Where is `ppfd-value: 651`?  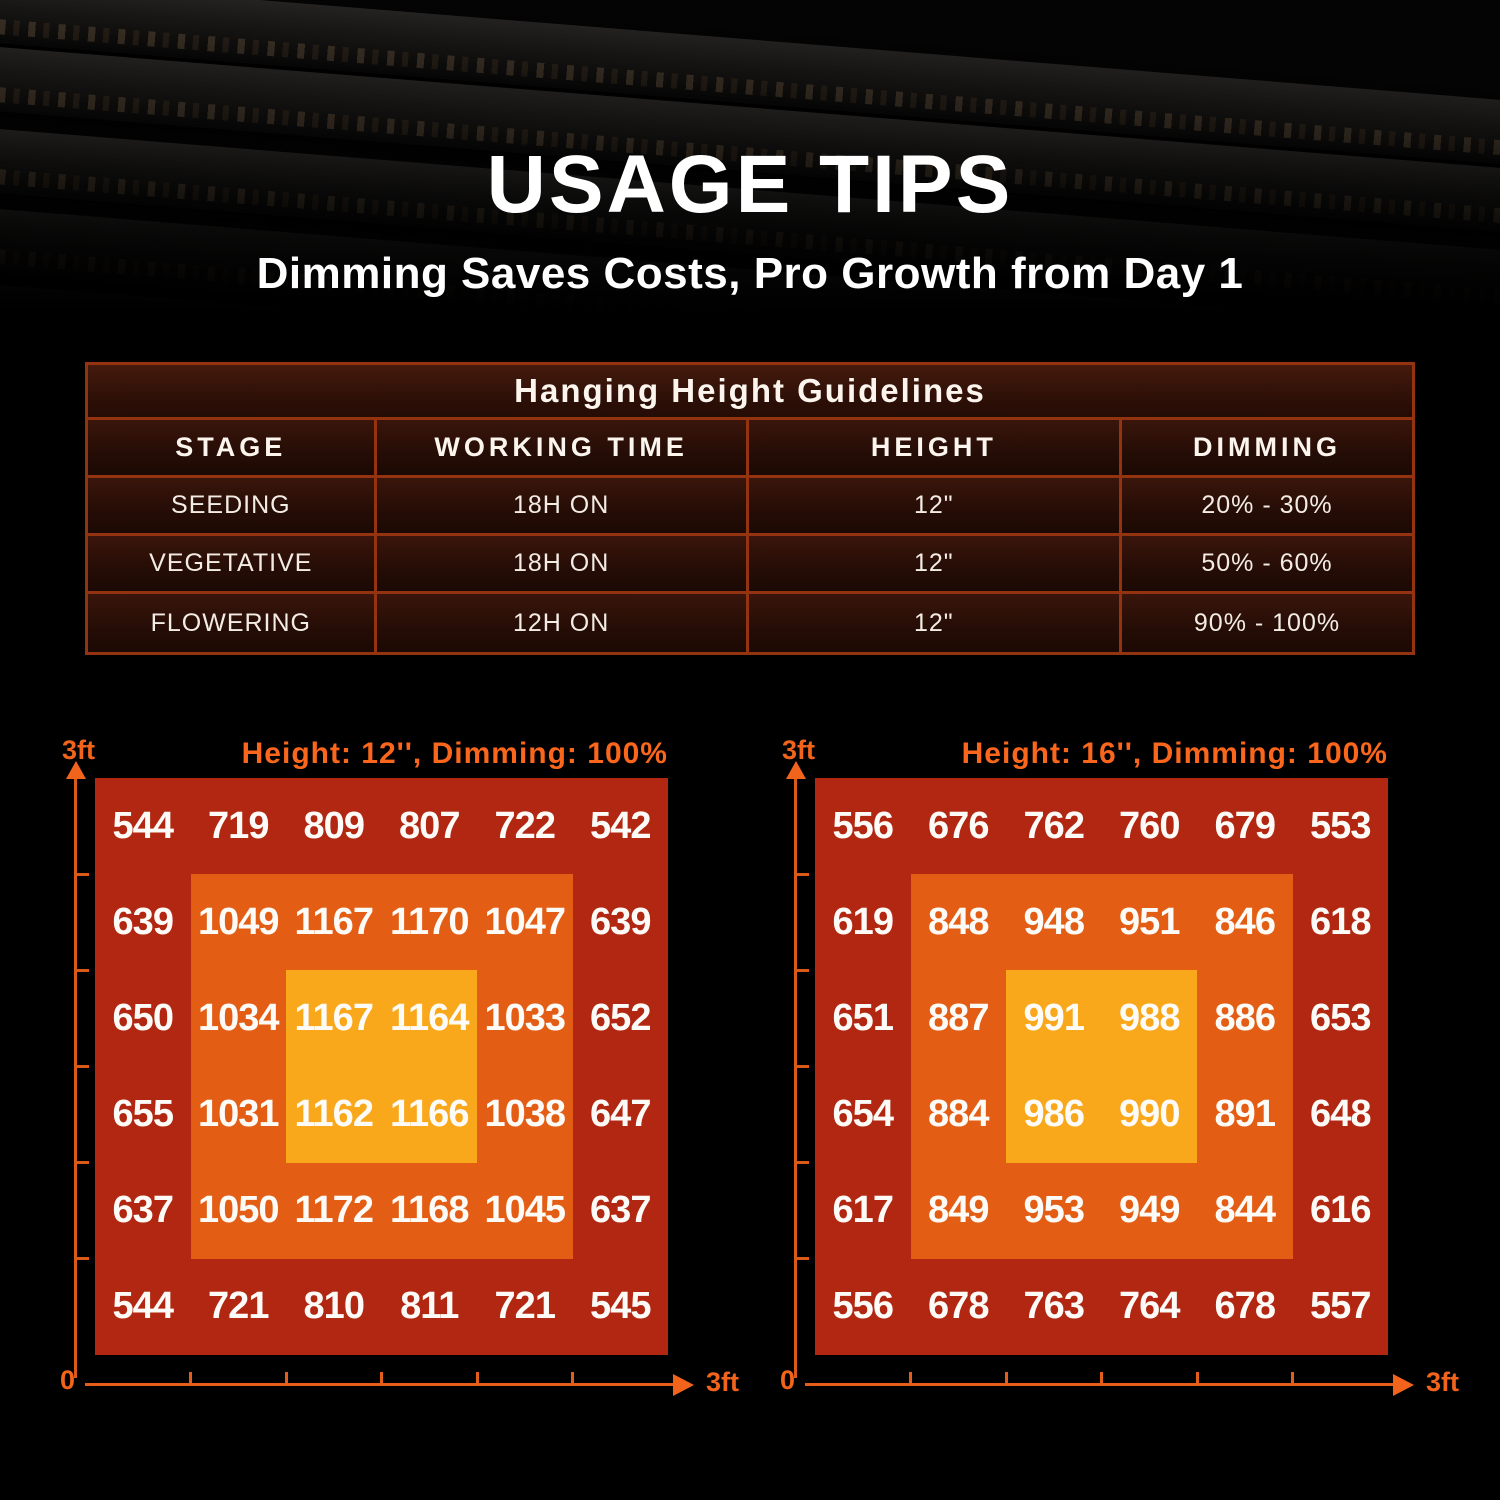 ppfd-value: 651 is located at coordinates (863, 1017).